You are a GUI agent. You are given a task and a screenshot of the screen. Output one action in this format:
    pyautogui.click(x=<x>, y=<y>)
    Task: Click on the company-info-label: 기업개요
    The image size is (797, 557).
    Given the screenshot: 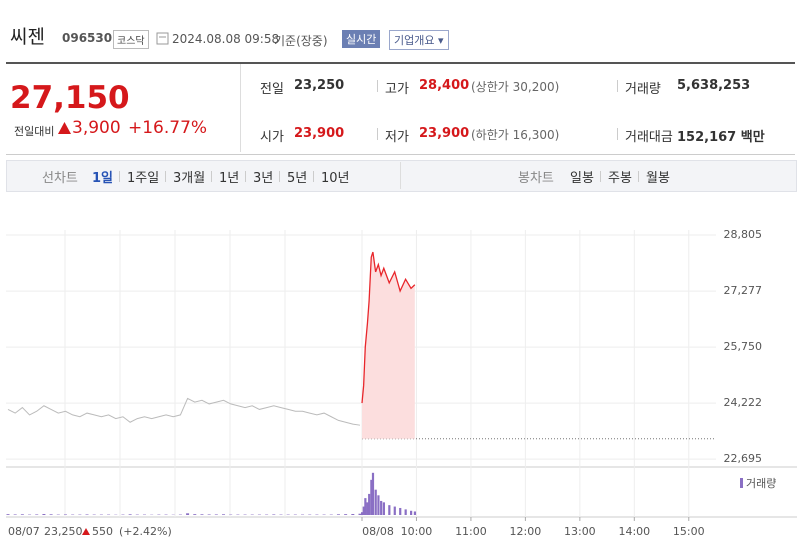 What is the action you would take?
    pyautogui.click(x=414, y=40)
    